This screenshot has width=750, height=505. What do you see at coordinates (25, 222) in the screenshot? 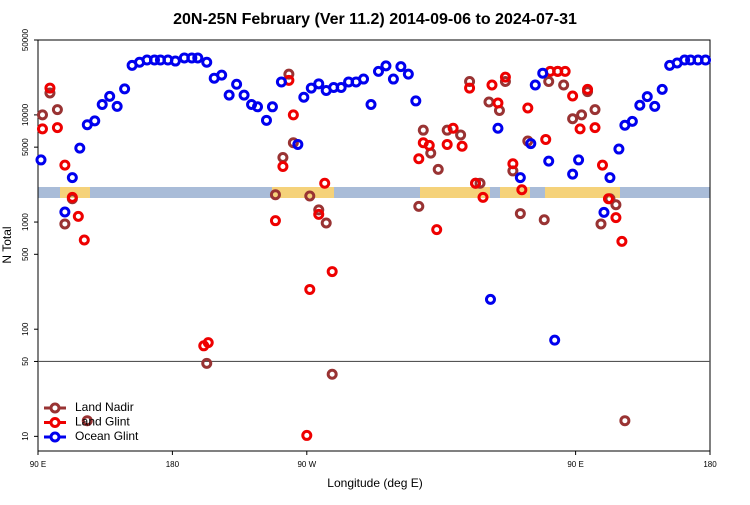
I see `y-tick-label: 1000` at bounding box center [25, 222].